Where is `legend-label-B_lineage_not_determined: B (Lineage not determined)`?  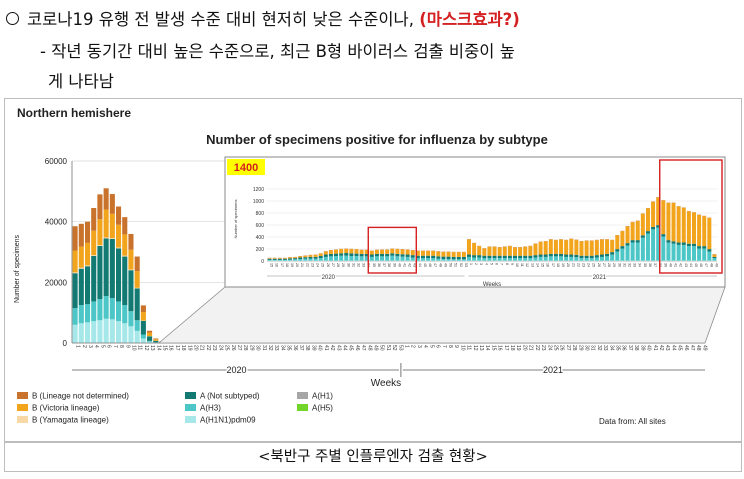
legend-label-B_lineage_not_determined: B (Lineage not determined) is located at coordinates (80, 396).